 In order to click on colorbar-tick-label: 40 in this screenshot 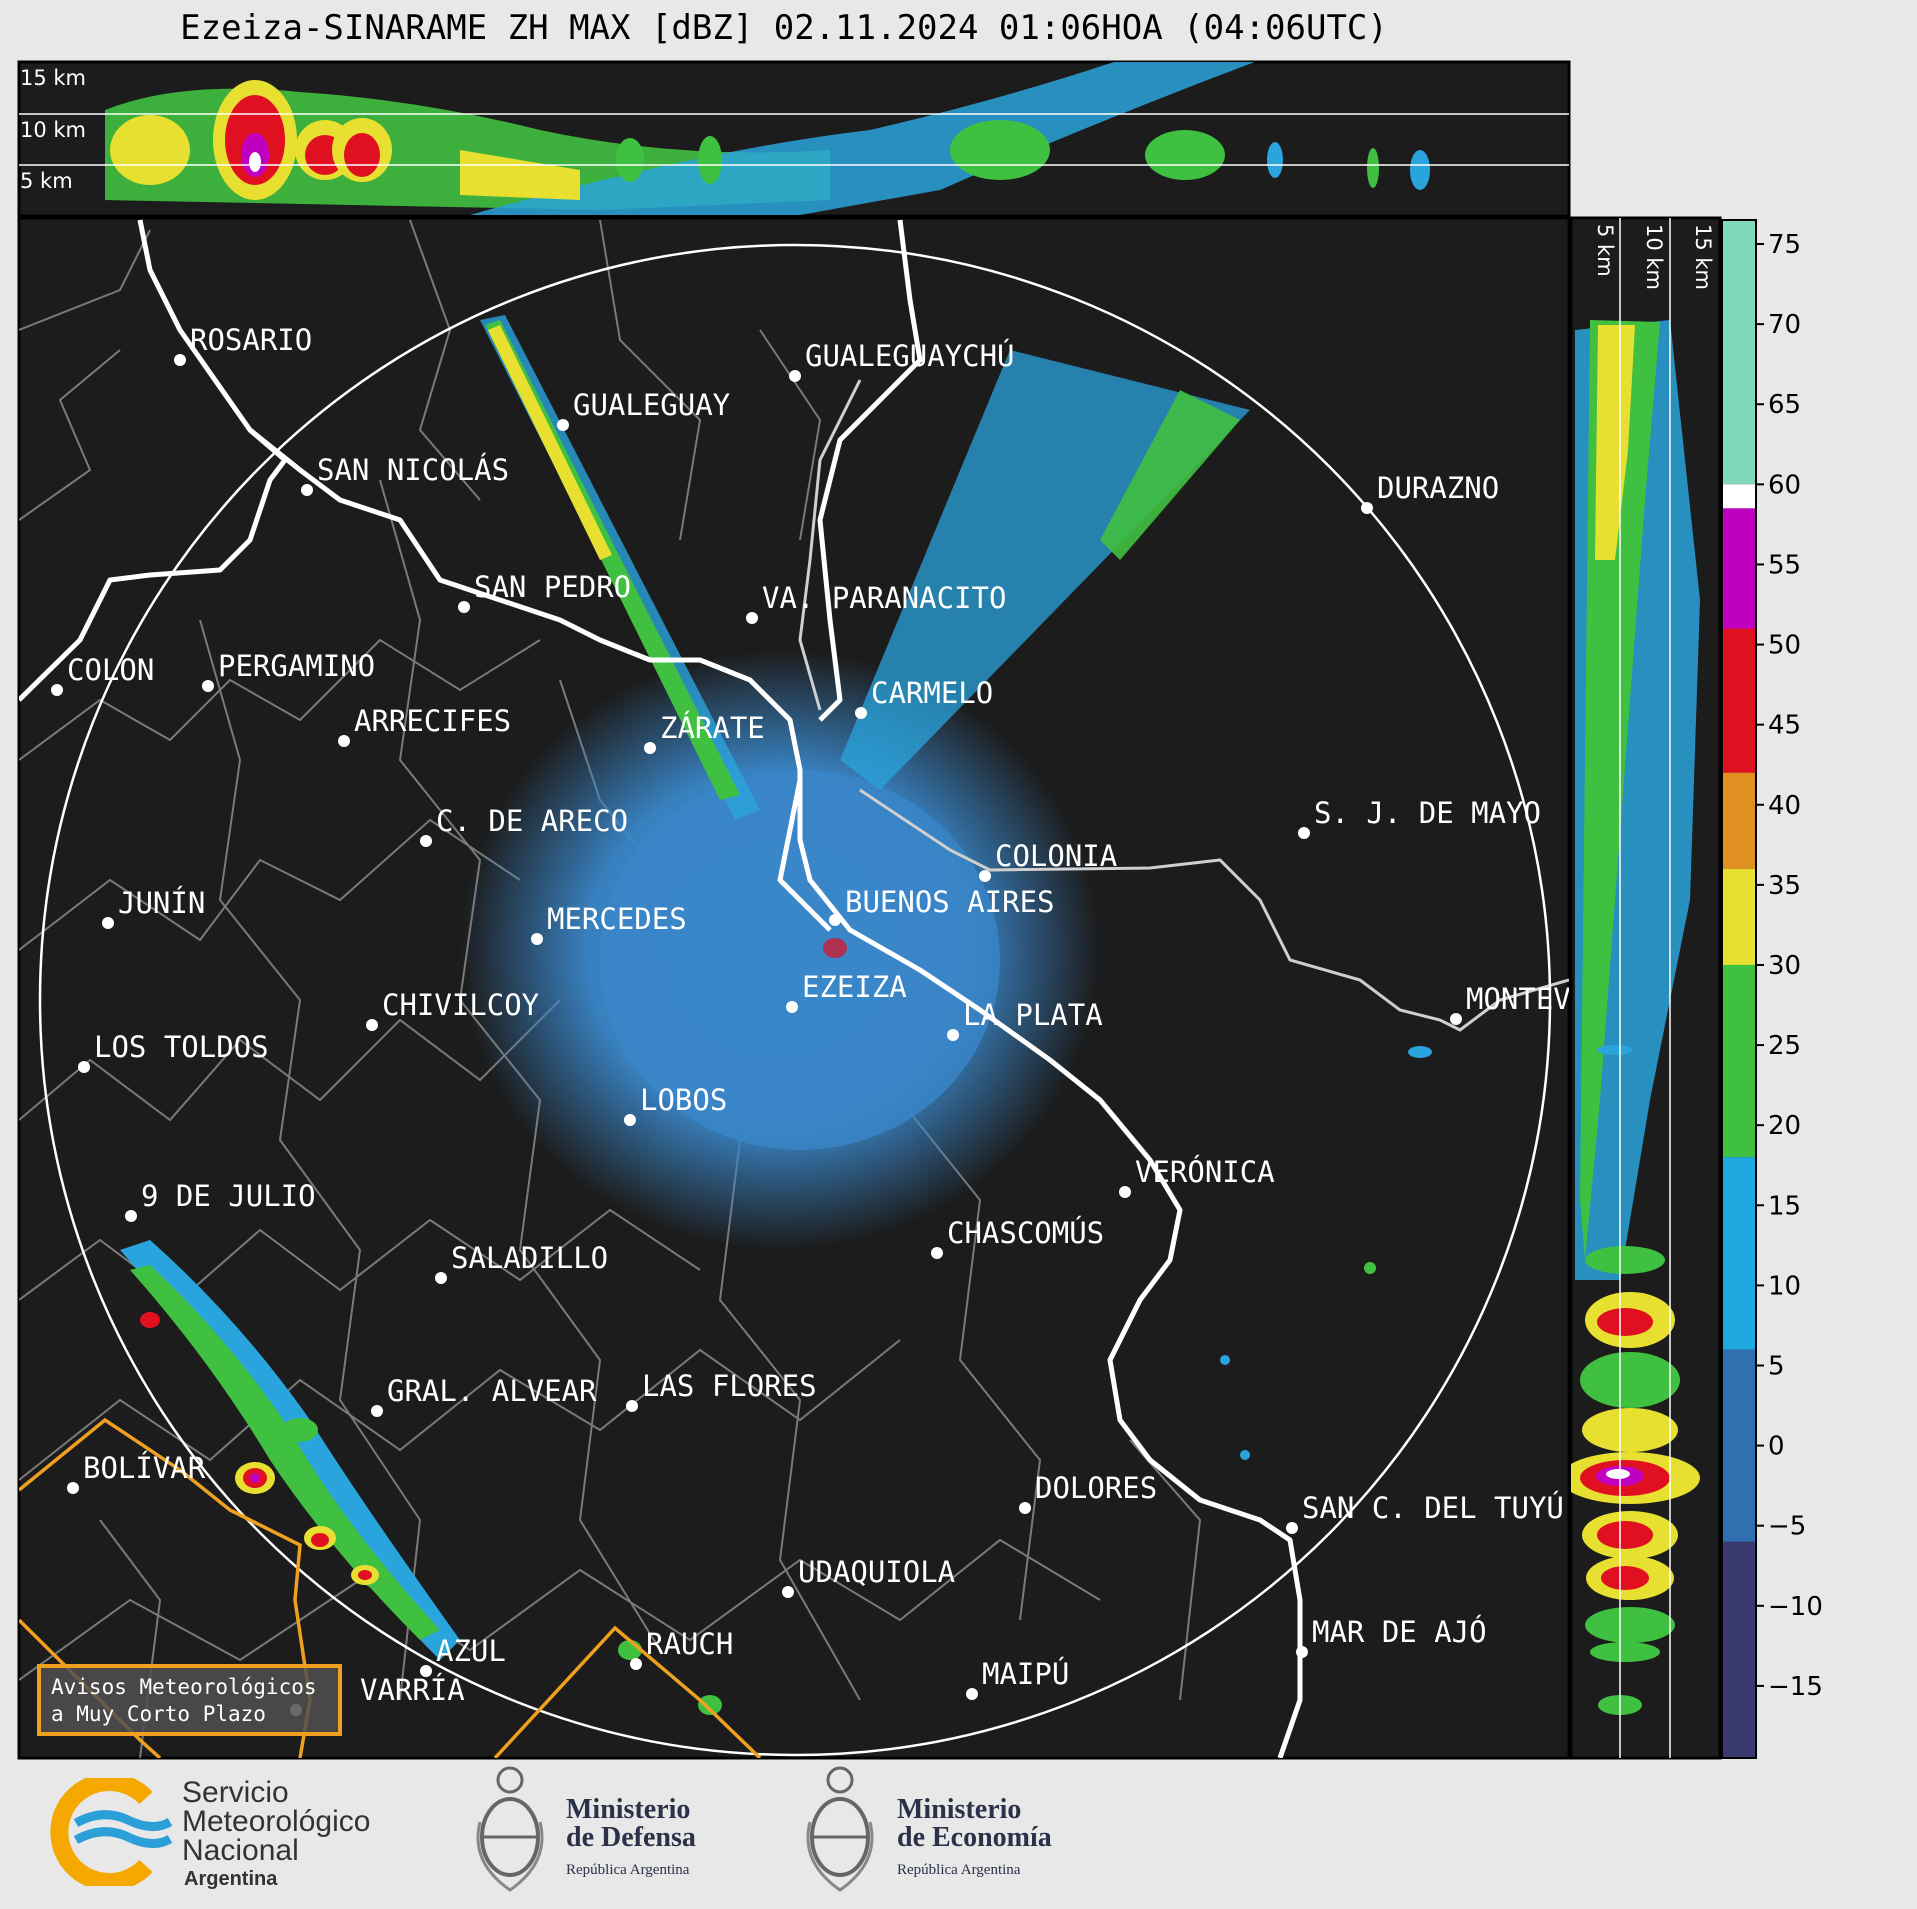, I will do `click(1784, 806)`.